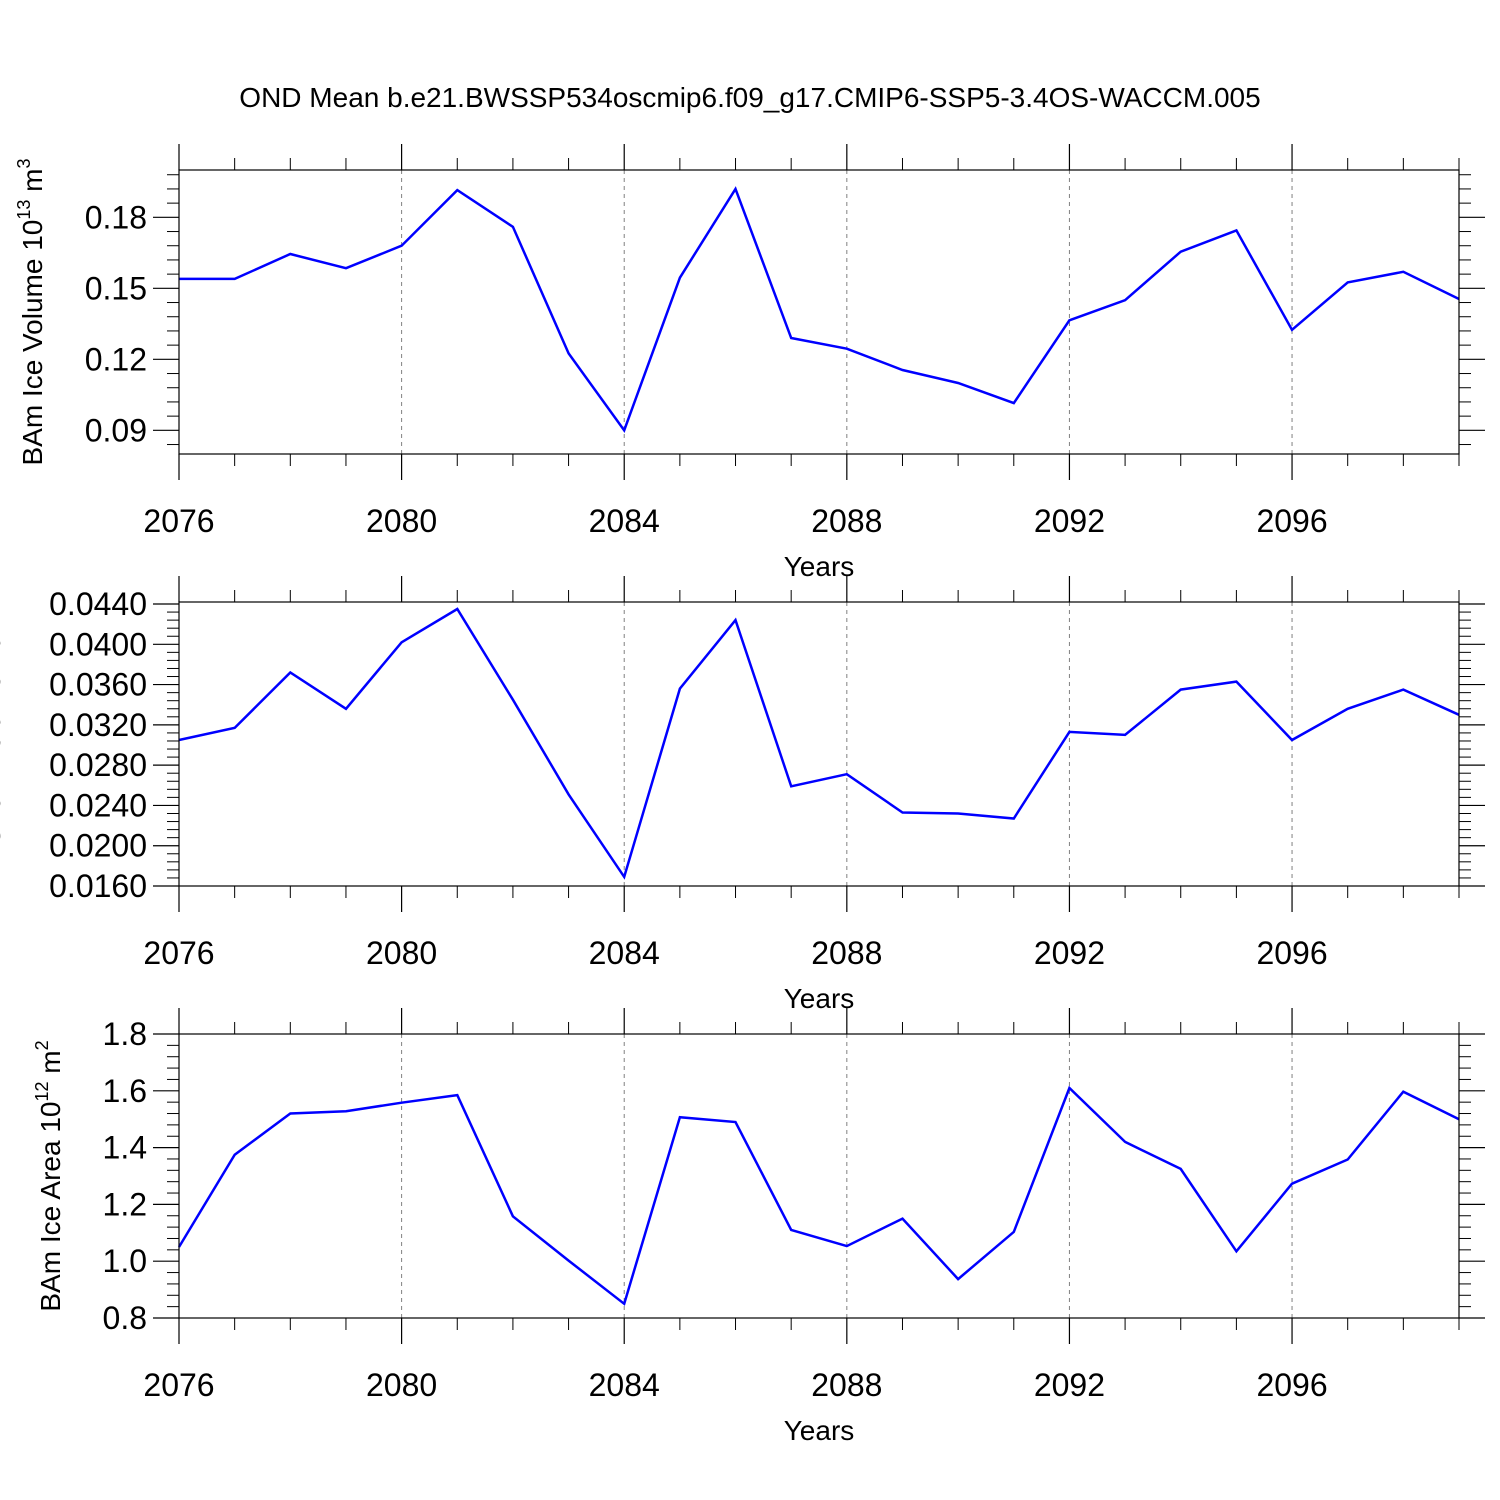 Image resolution: width=1500 pixels, height=1500 pixels. What do you see at coordinates (24, 210) in the screenshot?
I see `y-axis-label-exponent: 13` at bounding box center [24, 210].